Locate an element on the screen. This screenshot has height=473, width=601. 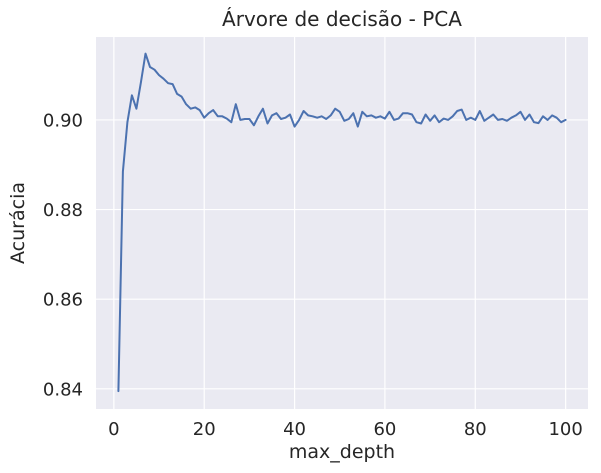
x-tick-label: 0 is located at coordinates (113, 429).